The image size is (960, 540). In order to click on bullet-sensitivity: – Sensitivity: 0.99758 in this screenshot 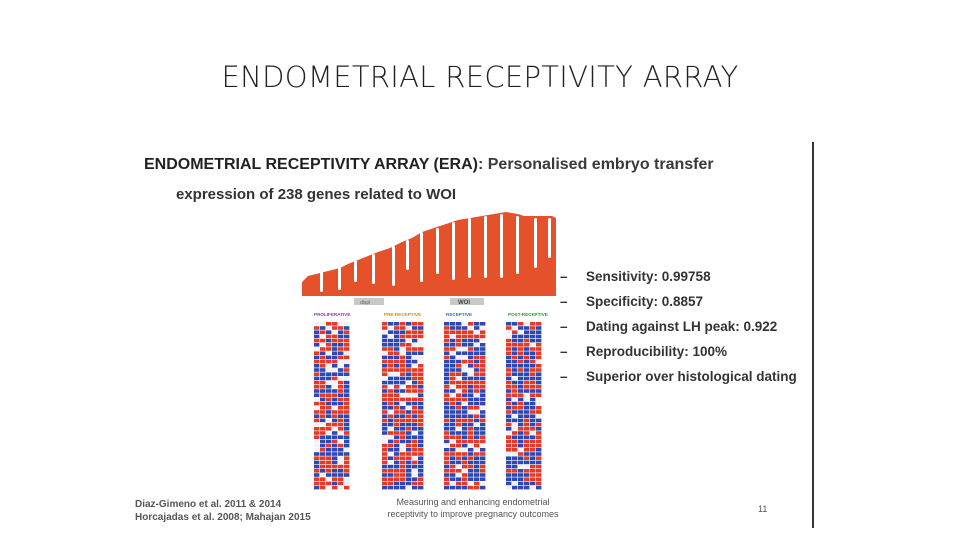, I will do `click(678, 280)`.